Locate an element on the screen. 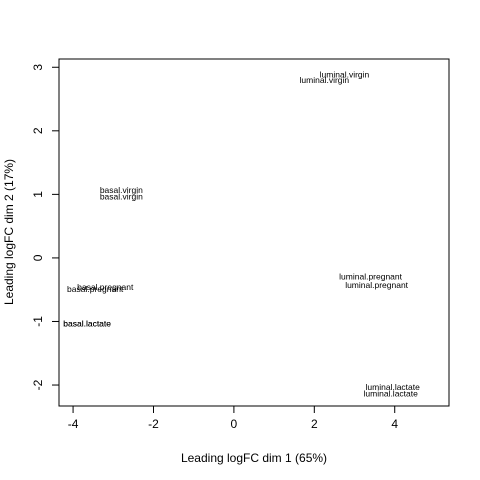  y-tick-label: 0 is located at coordinates (38, 257).